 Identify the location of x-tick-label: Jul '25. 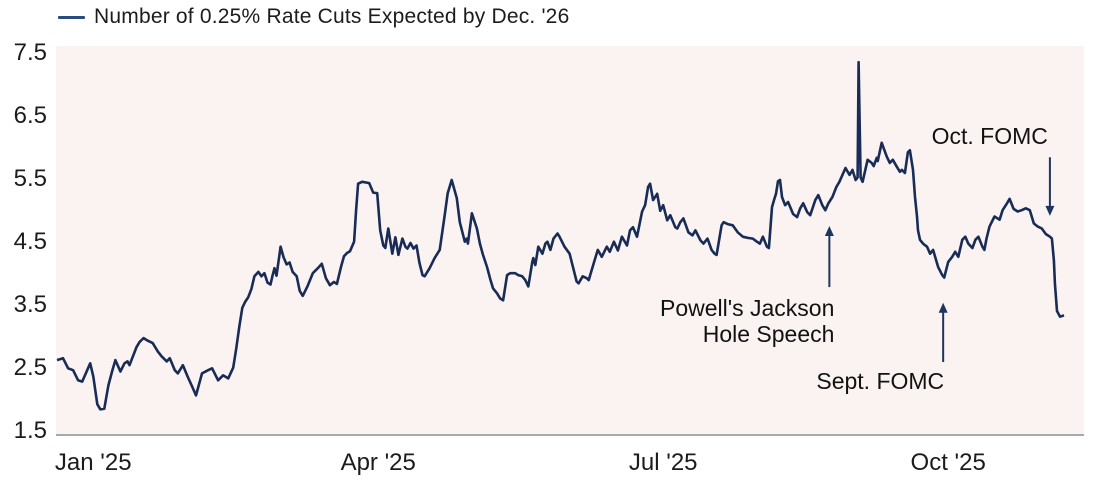
(663, 462).